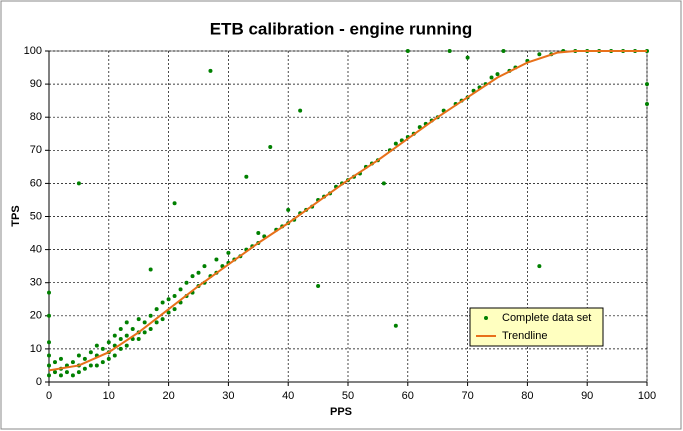 This screenshot has width=683, height=431. Describe the element at coordinates (36, 183) in the screenshot. I see `y-tick-label: 60` at that location.